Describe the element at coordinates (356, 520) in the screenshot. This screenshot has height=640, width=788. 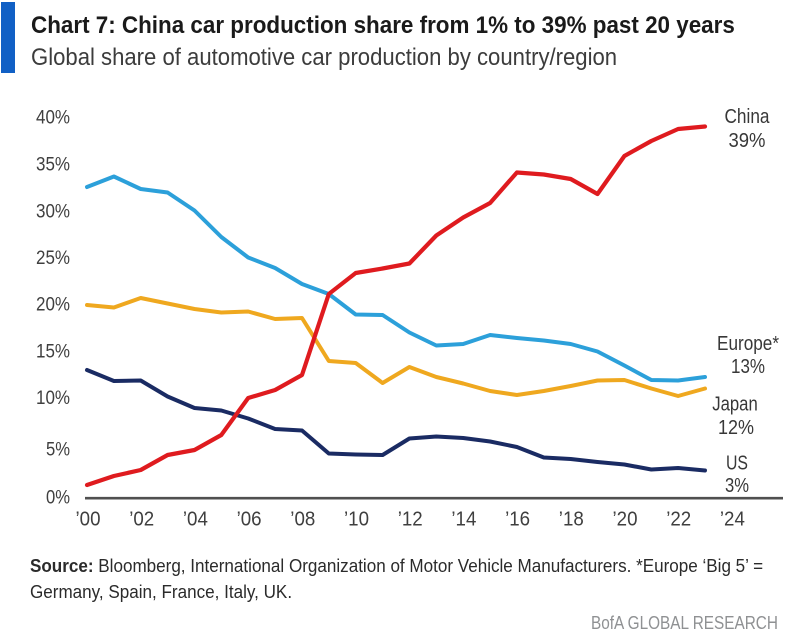
I see `svg-text: ’10` at that location.